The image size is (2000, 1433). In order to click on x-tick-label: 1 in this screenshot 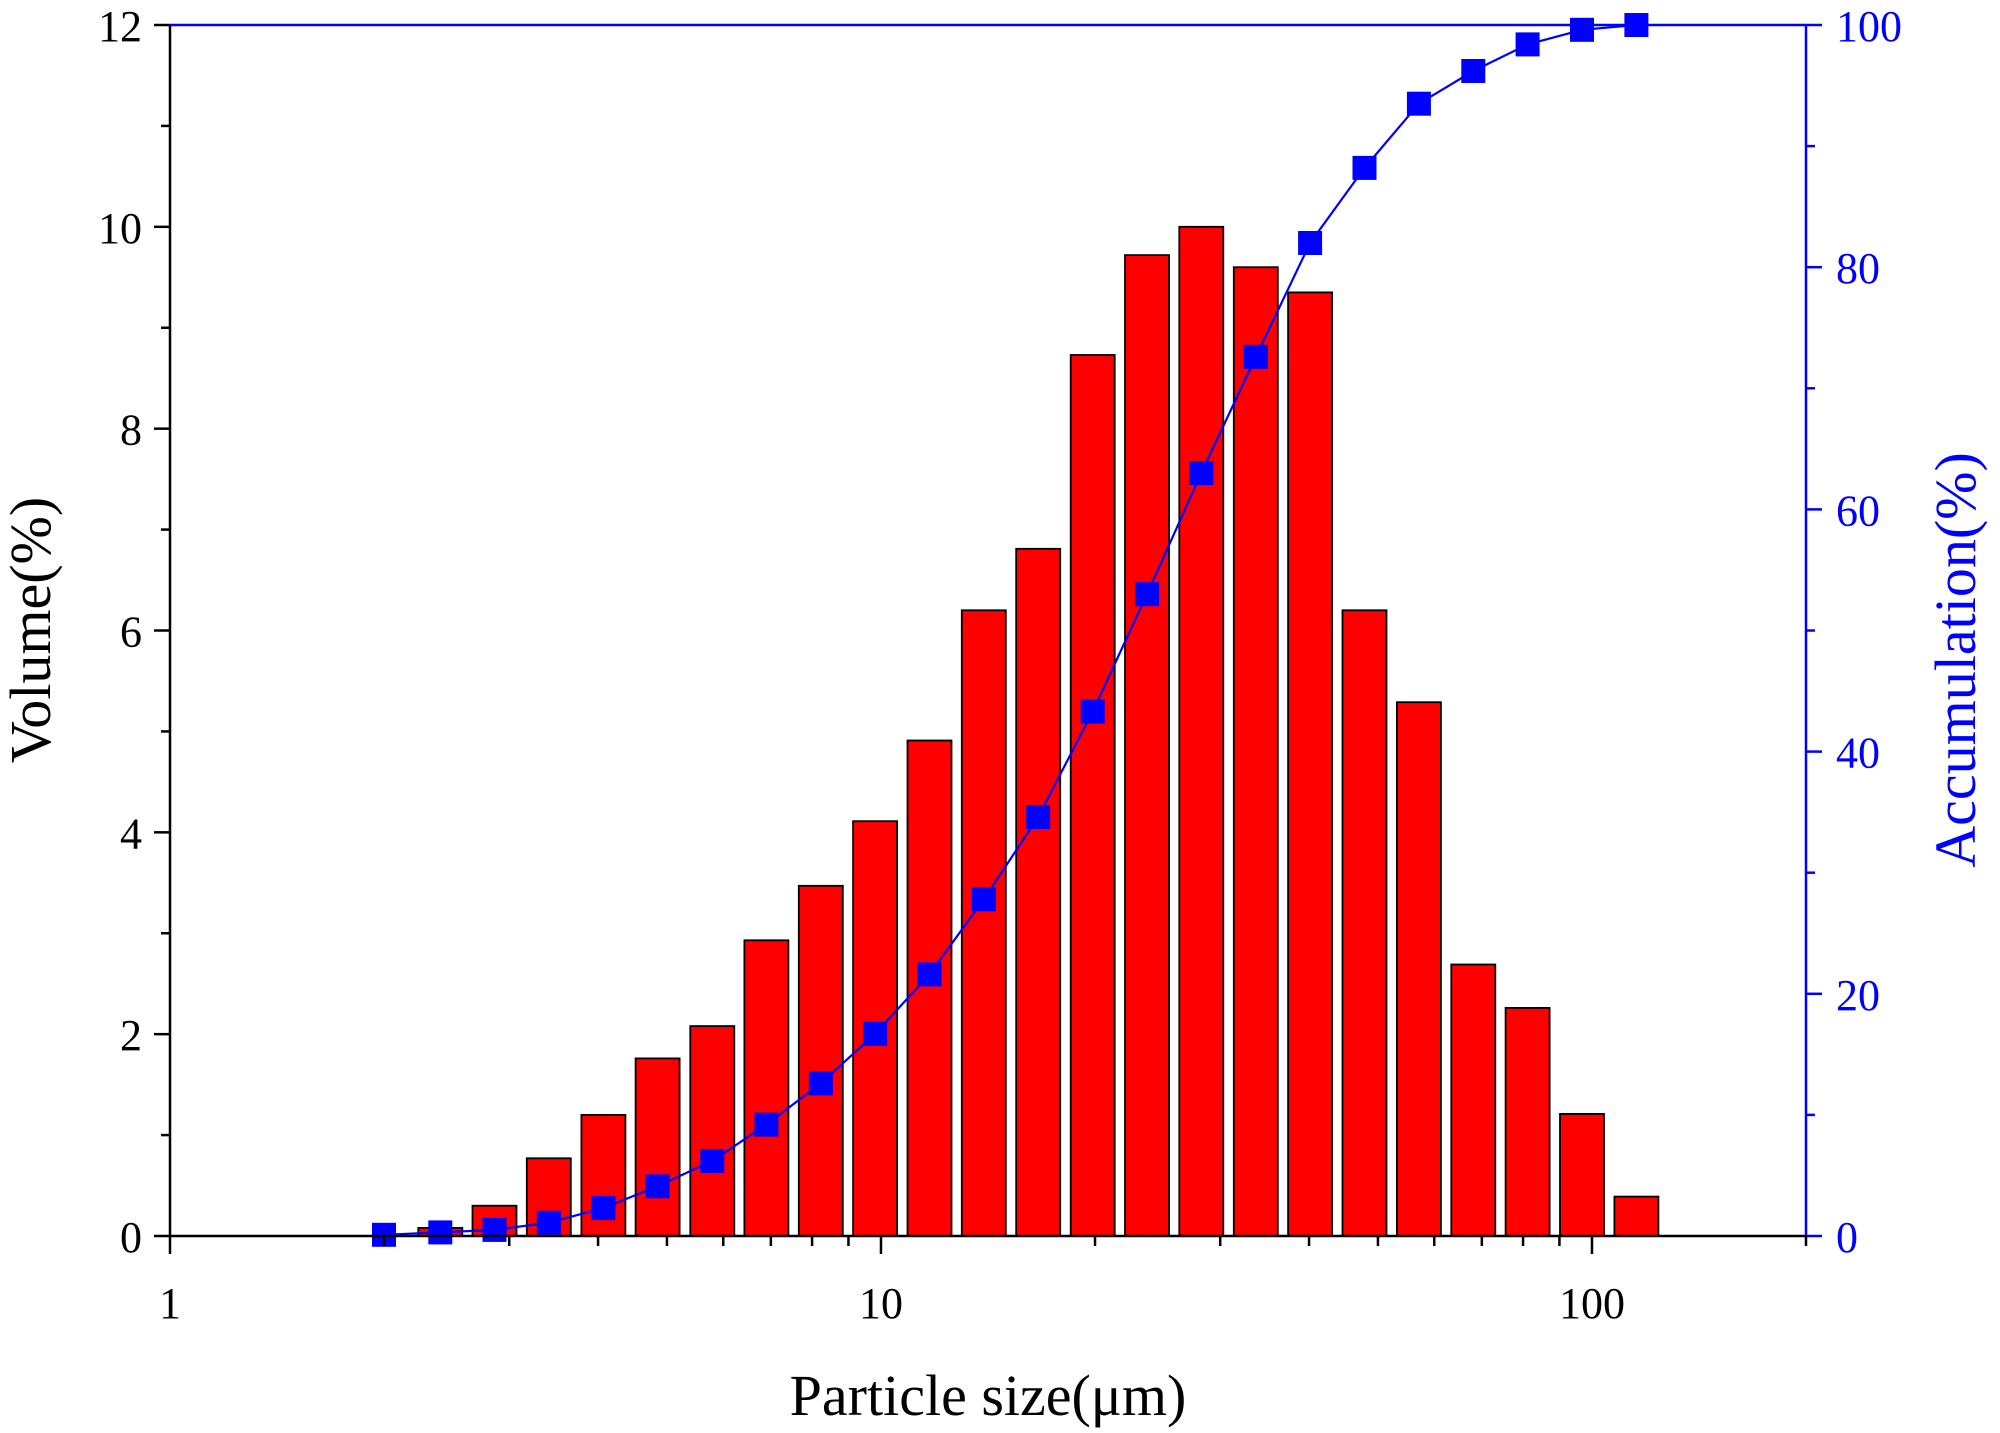, I will do `click(170, 1303)`.